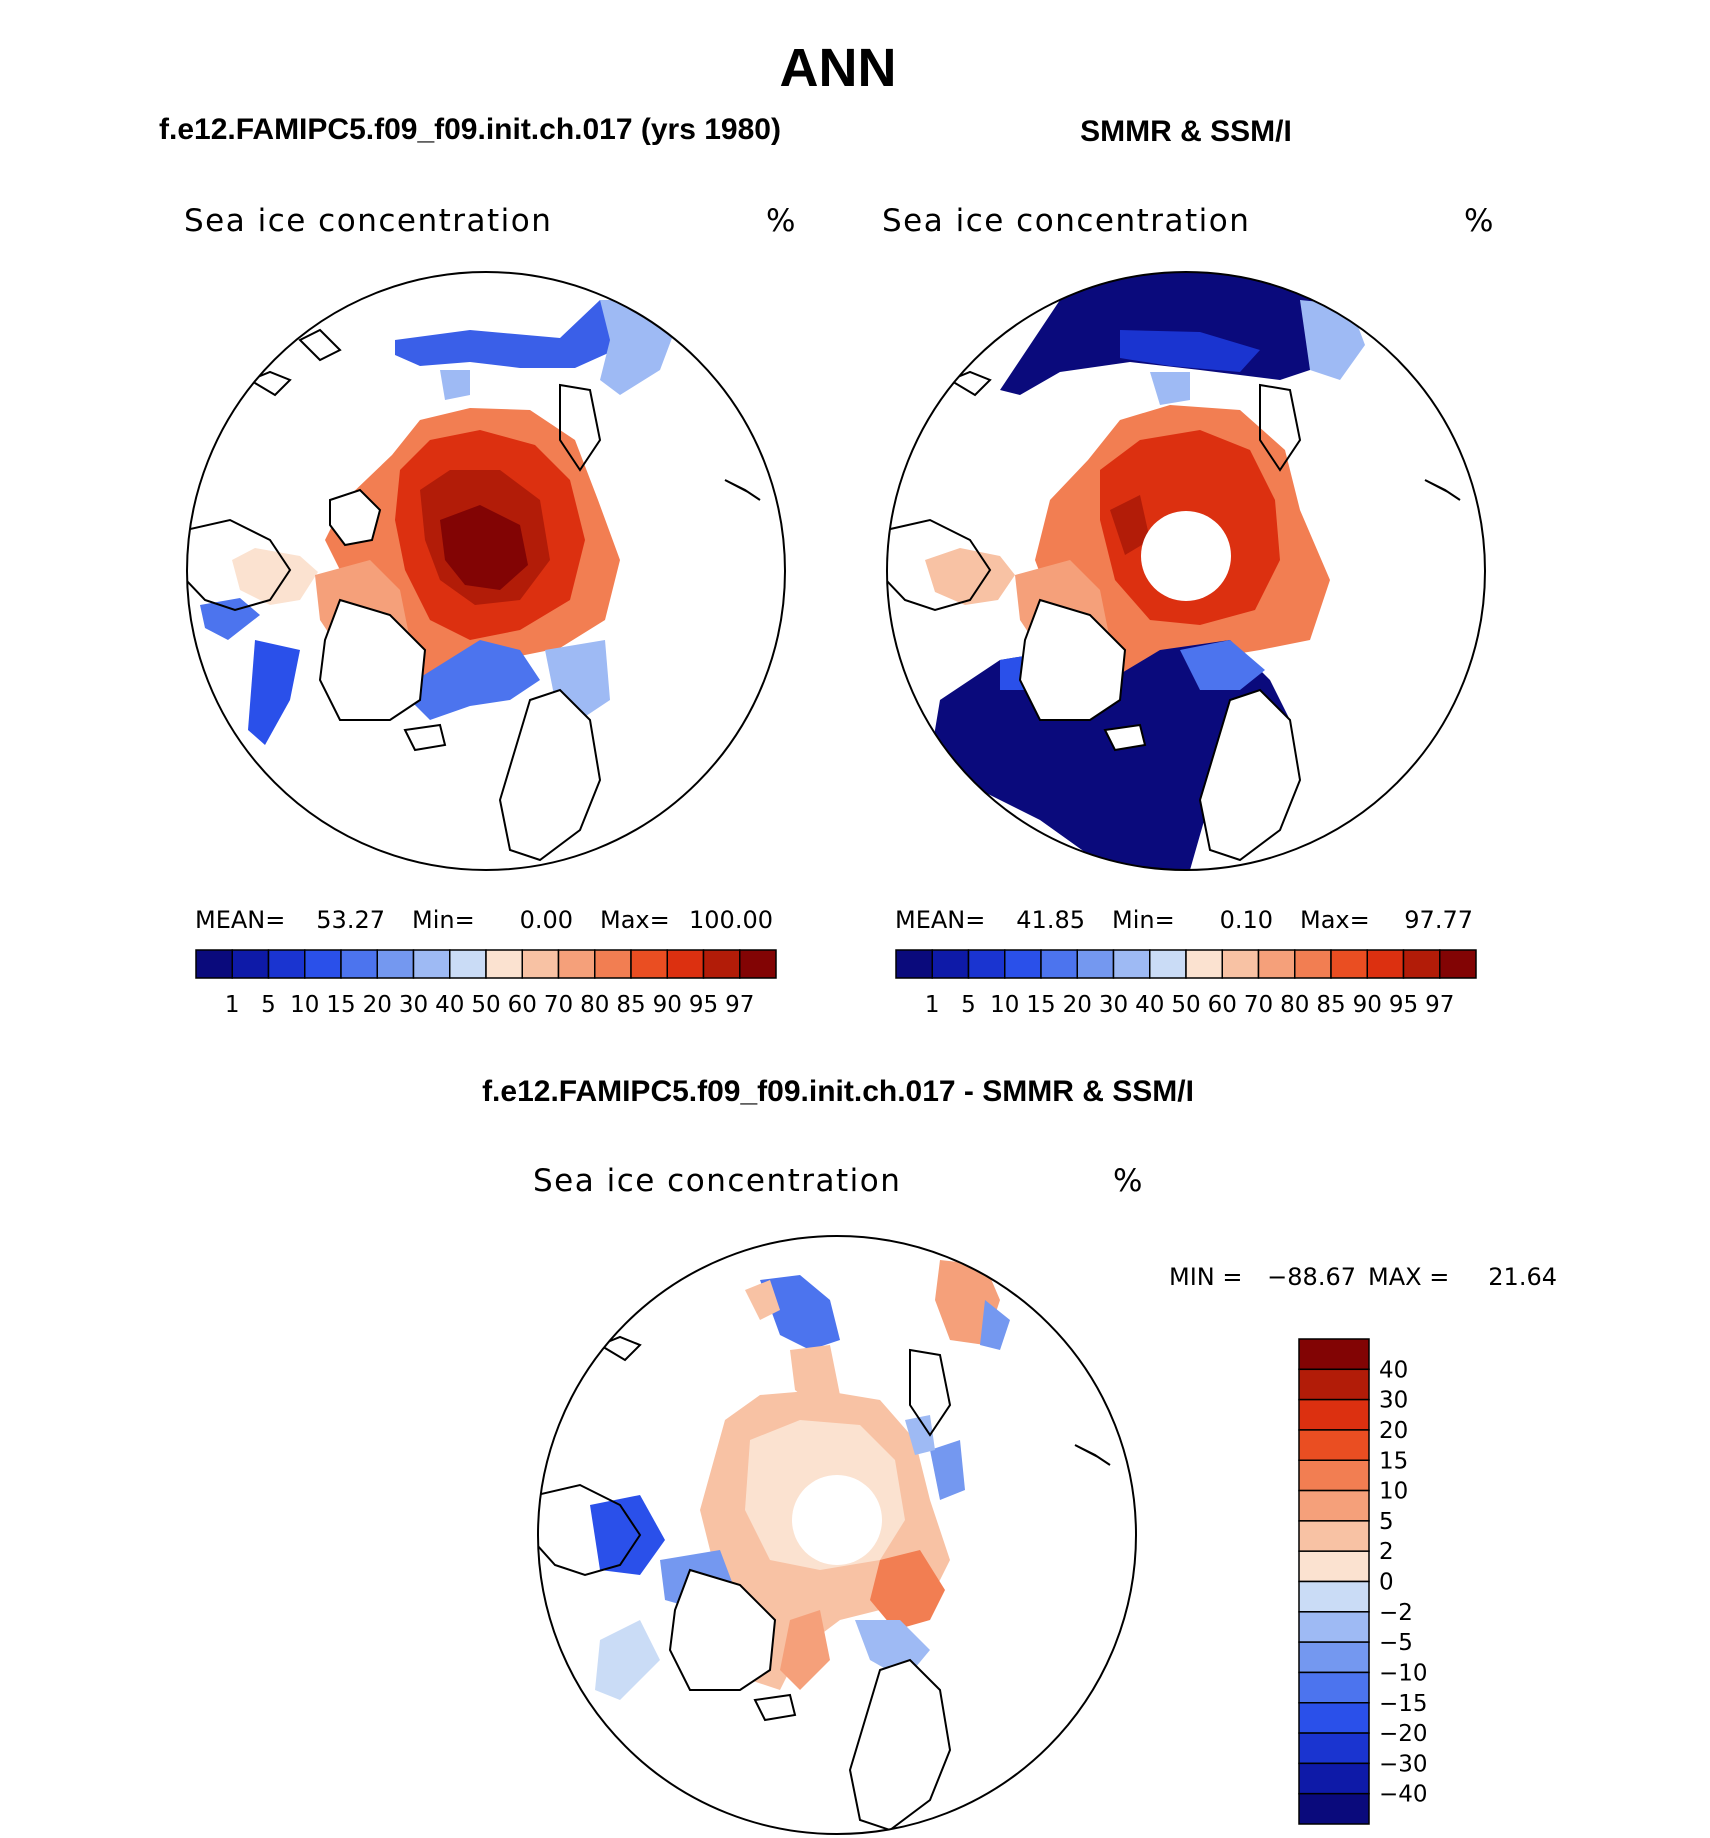 This screenshot has width=1710, height=1838. I want to click on right-map-boundary, so click(1186, 571).